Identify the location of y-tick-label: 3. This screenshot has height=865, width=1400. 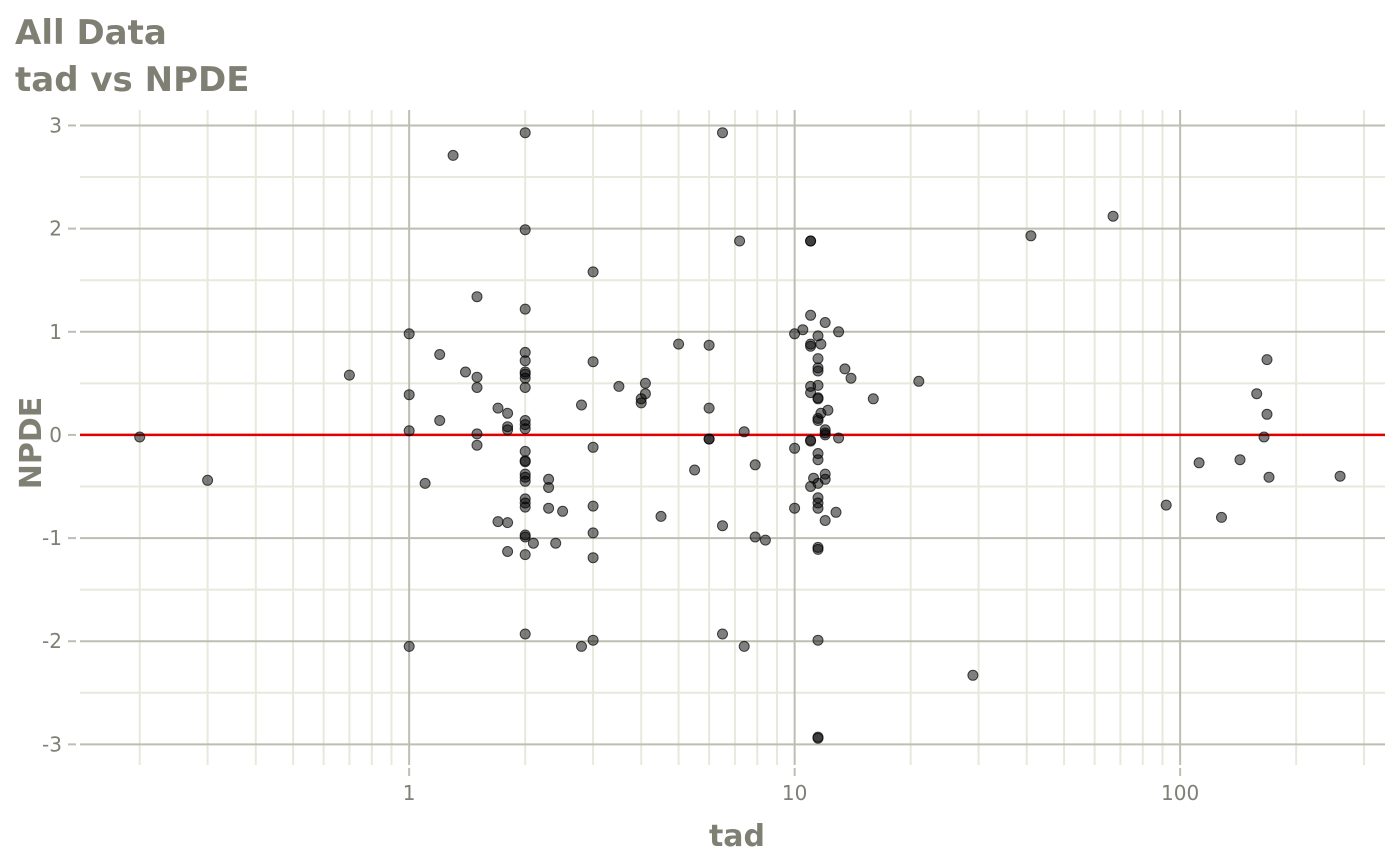
(55, 125).